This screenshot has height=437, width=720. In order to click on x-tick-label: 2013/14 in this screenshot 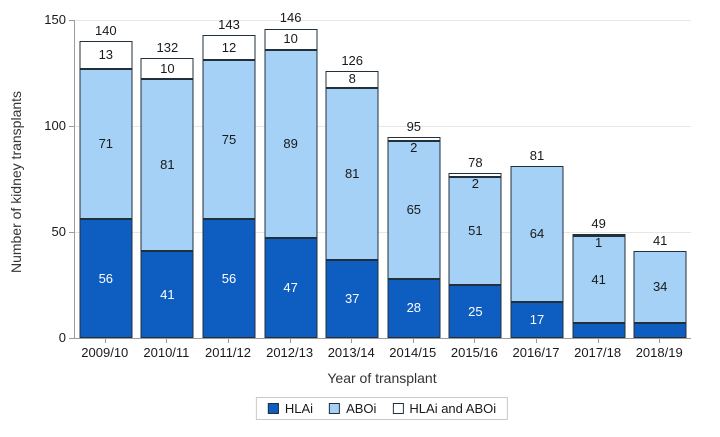, I will do `click(351, 352)`.